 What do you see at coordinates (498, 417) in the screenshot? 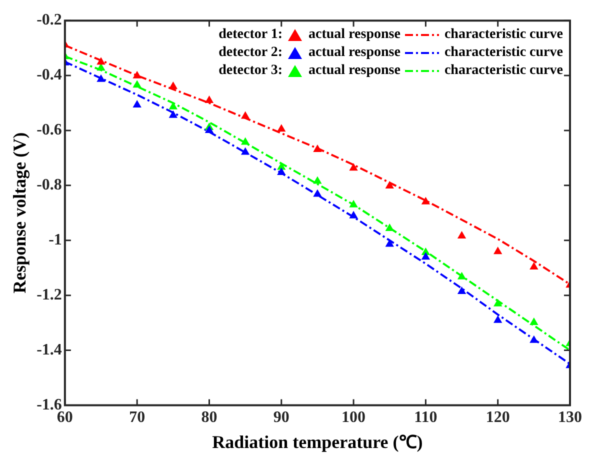
I see `x-tick-label: 120` at bounding box center [498, 417].